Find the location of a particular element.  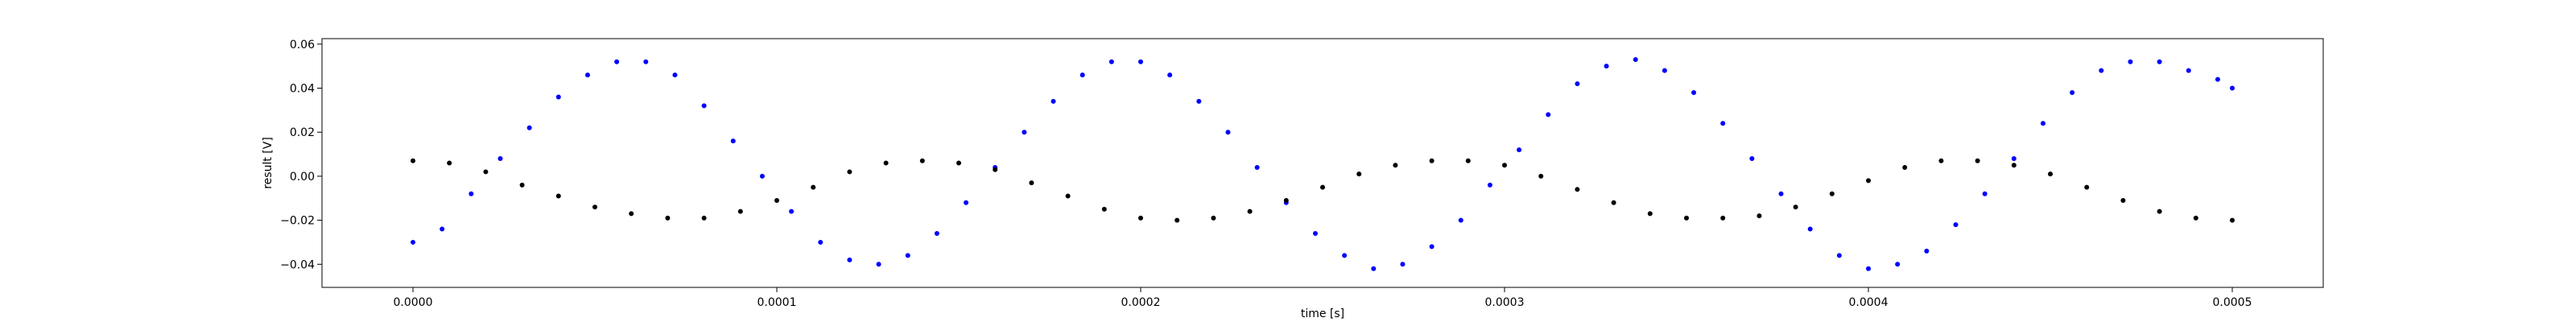

y-tick-label: 0.00 is located at coordinates (302, 177).